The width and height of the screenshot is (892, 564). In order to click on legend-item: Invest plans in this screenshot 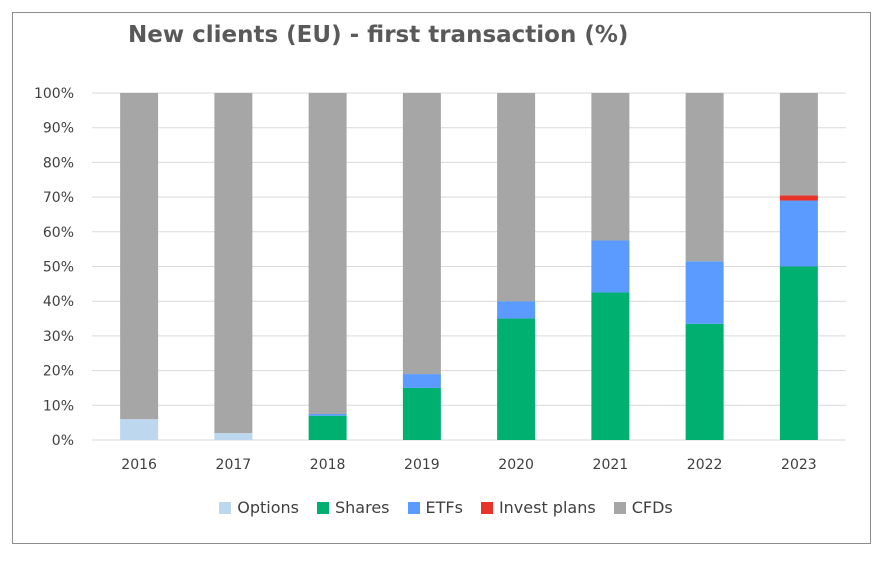, I will do `click(538, 507)`.